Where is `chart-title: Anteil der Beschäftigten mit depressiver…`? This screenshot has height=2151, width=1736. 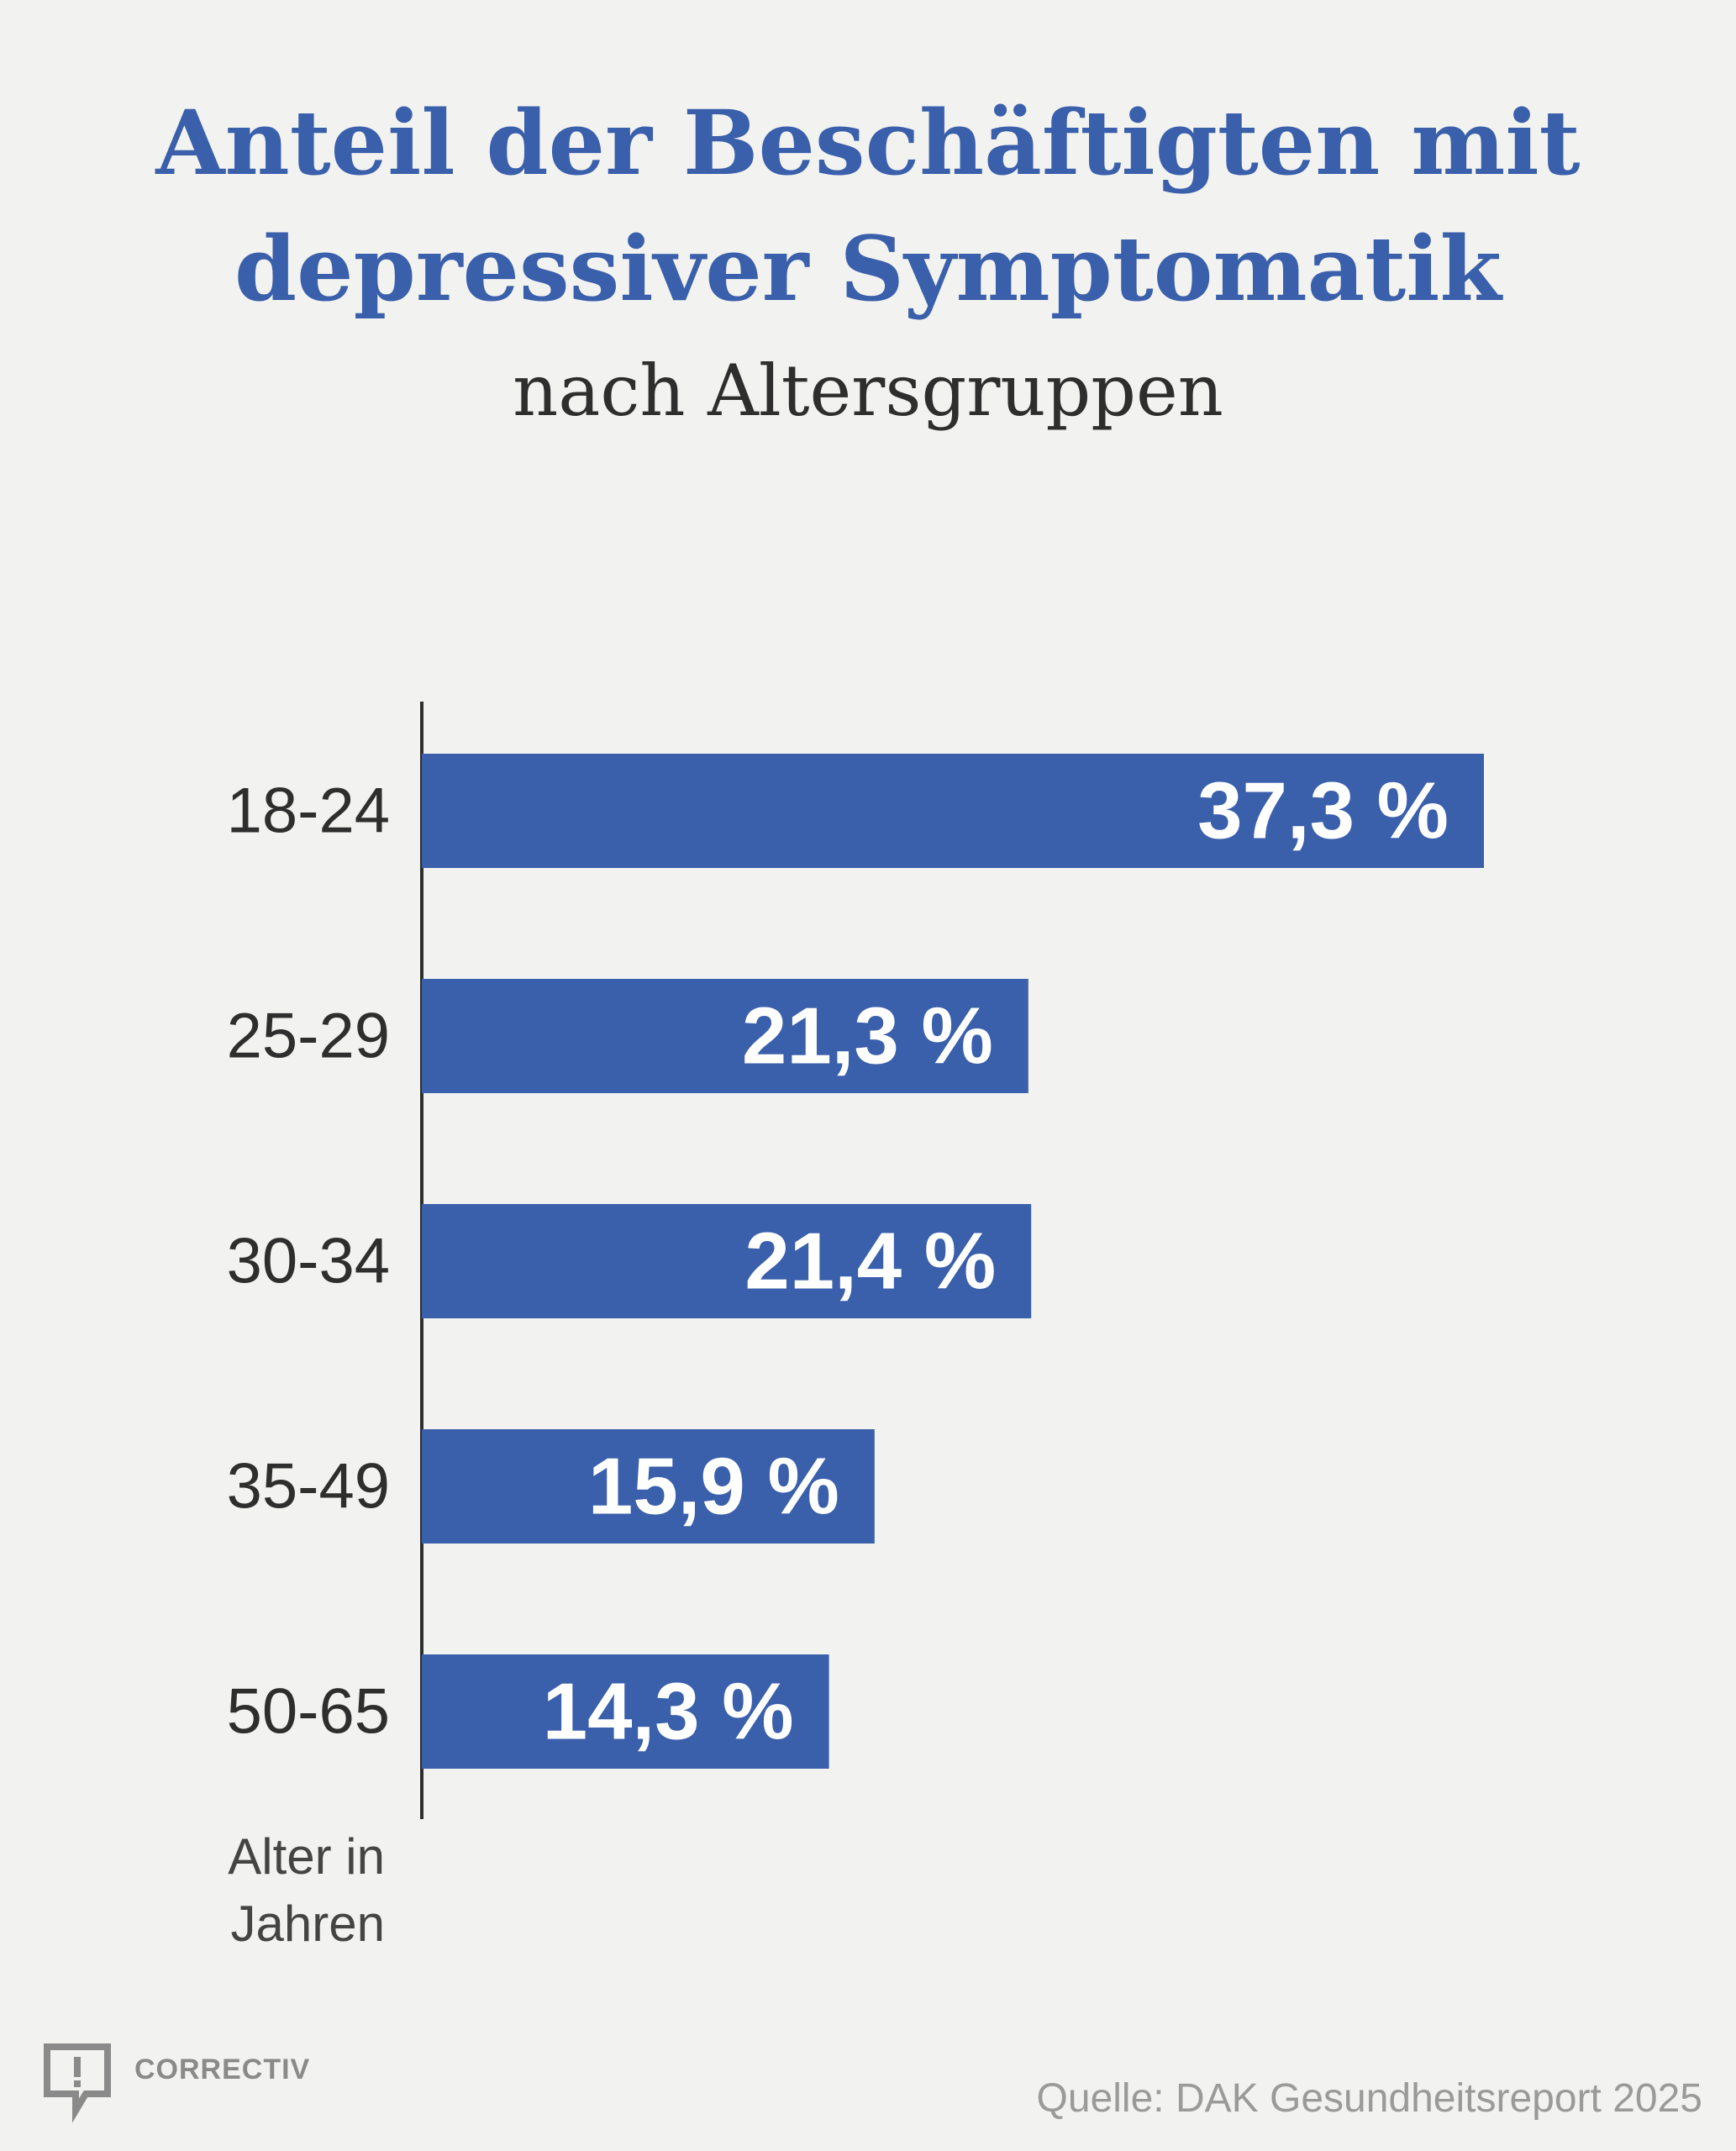
chart-title: Anteil der Beschäftigten mit depressiver… is located at coordinates (868, 206).